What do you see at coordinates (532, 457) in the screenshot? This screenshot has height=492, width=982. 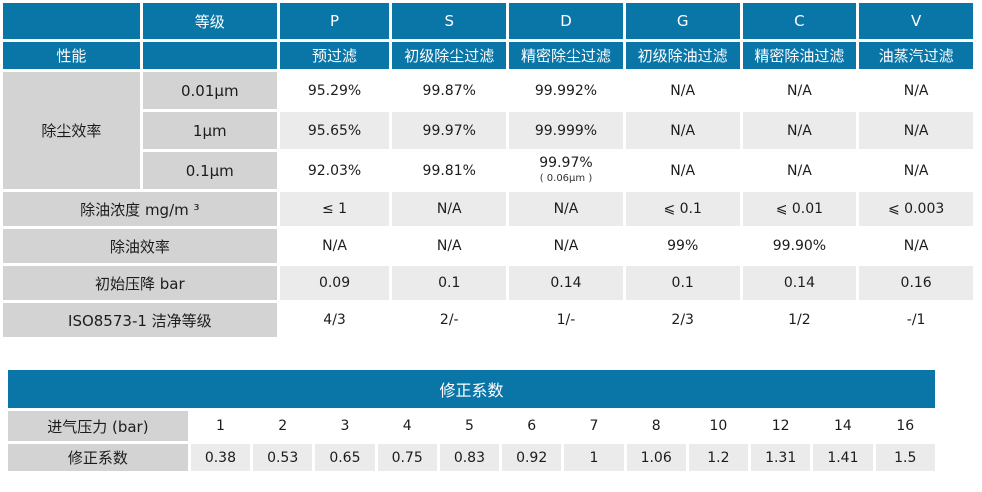 I see `factor-value: 0.92` at bounding box center [532, 457].